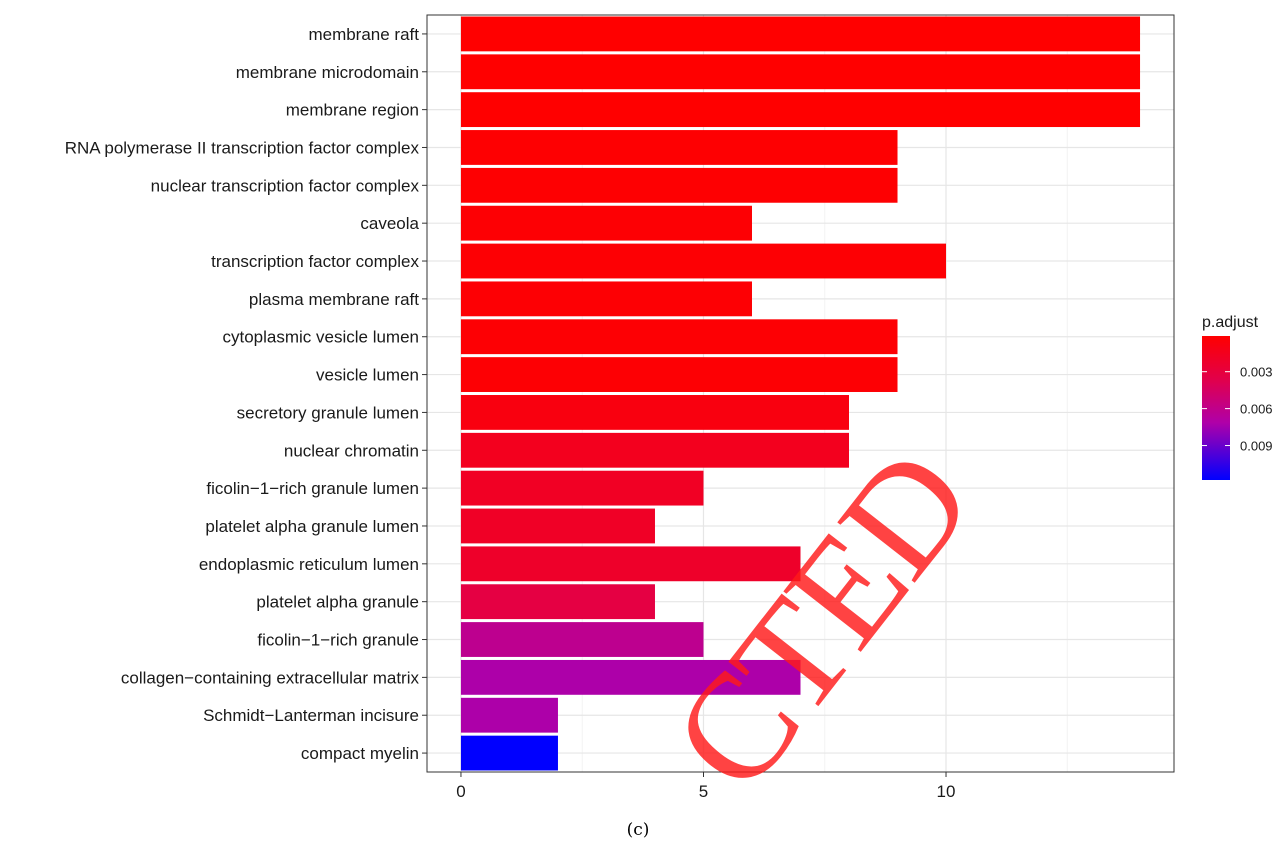 Image resolution: width=1279 pixels, height=844 pixels. I want to click on x-tick-label: 10, so click(946, 791).